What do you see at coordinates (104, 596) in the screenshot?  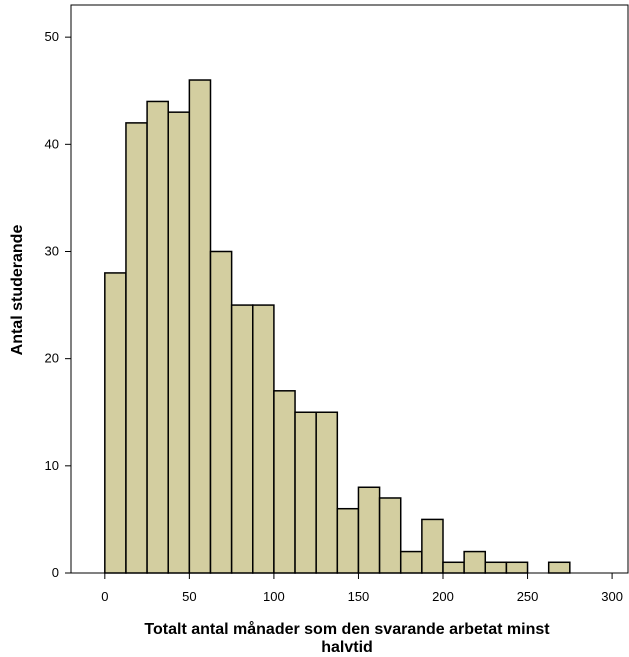 I see `x-tick-label: 0` at bounding box center [104, 596].